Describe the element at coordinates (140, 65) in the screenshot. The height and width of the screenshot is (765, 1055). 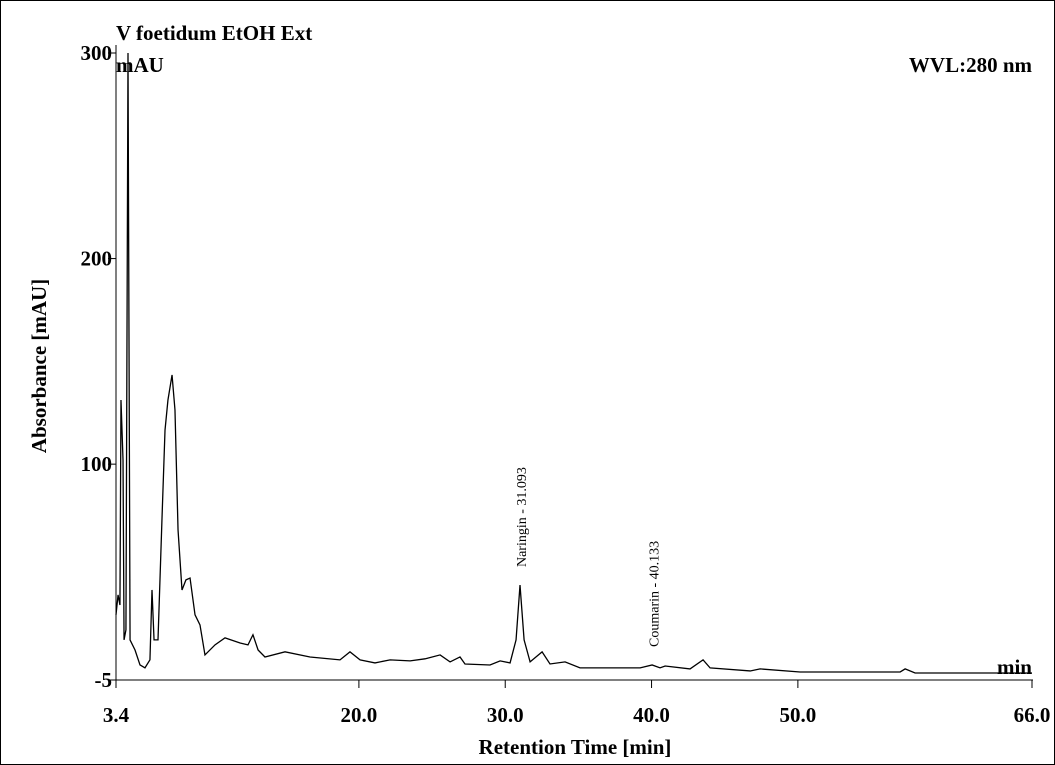
I see `y-unit: mAU` at that location.